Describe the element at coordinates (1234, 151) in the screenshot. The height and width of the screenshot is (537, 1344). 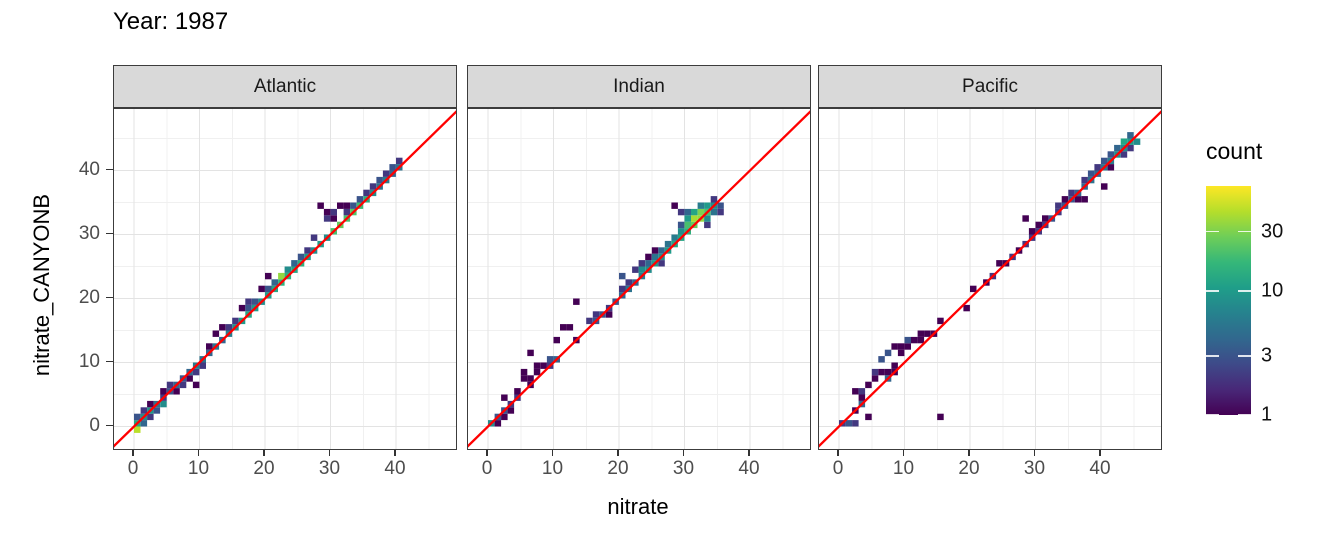
I see `legend-title: count` at that location.